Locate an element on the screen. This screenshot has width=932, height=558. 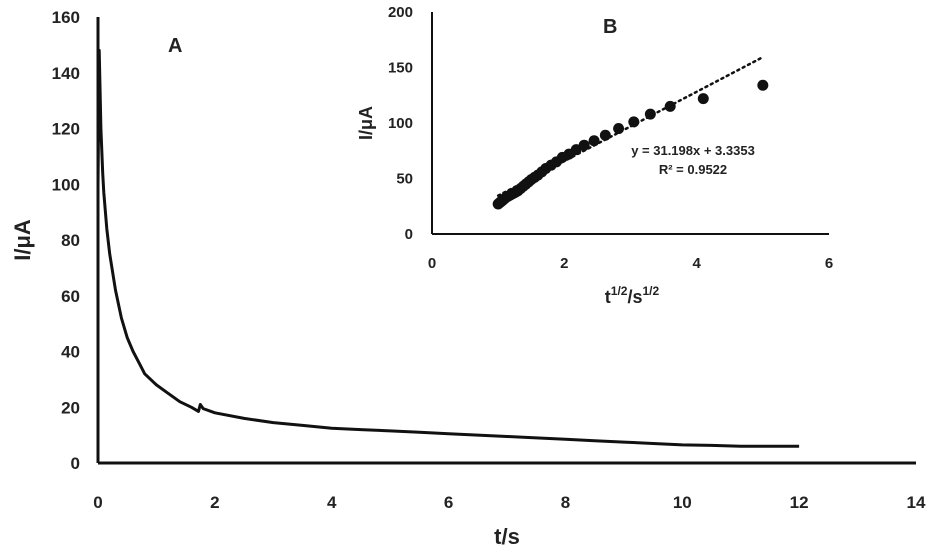
panel-a-y-ticks: 0 20 40 60 80 100 120 140 160 is located at coordinates (66, 240).